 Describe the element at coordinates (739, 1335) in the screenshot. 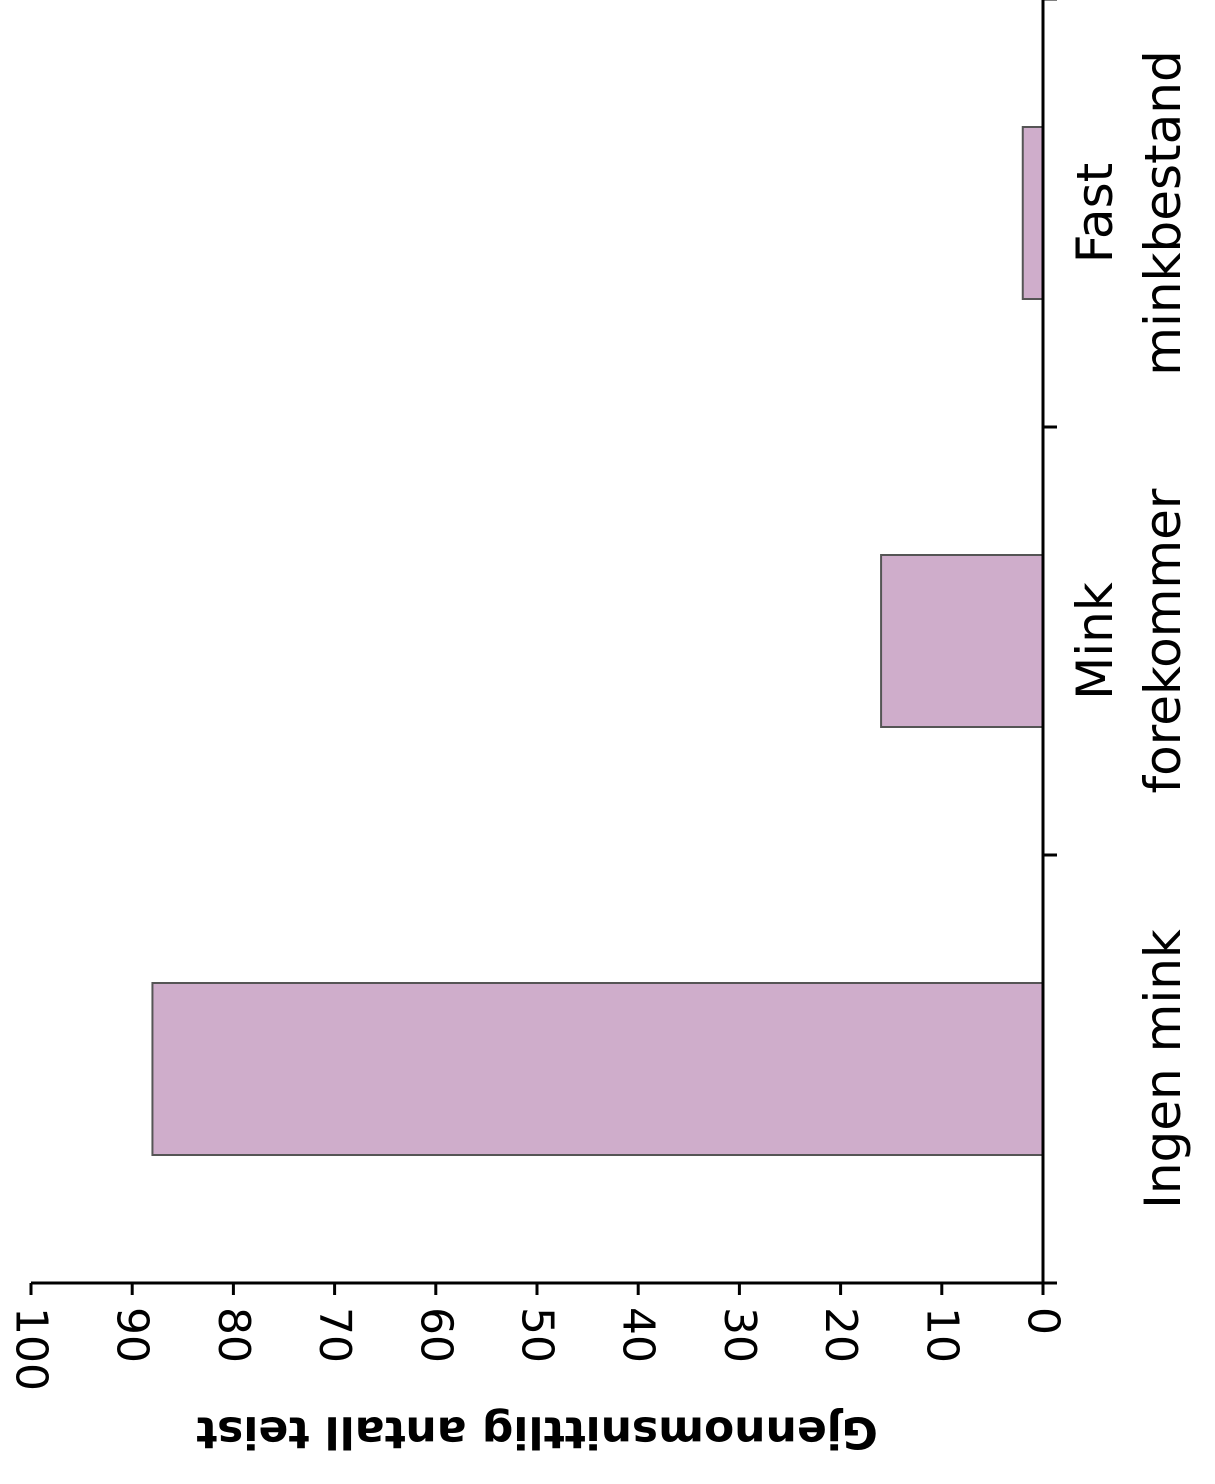

I see `value-tick-label: 30` at that location.